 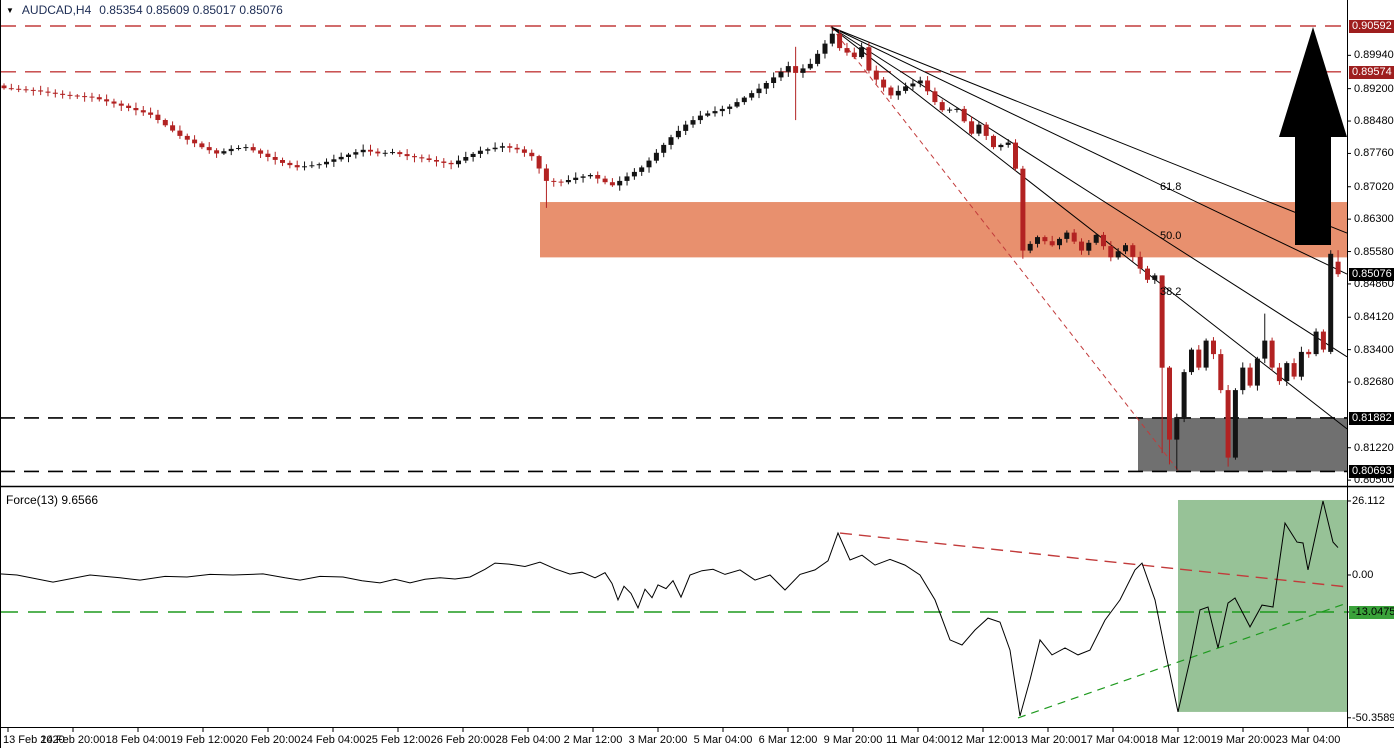 What do you see at coordinates (1371, 418) in the screenshot?
I see `price-level-tag: 0.81882` at bounding box center [1371, 418].